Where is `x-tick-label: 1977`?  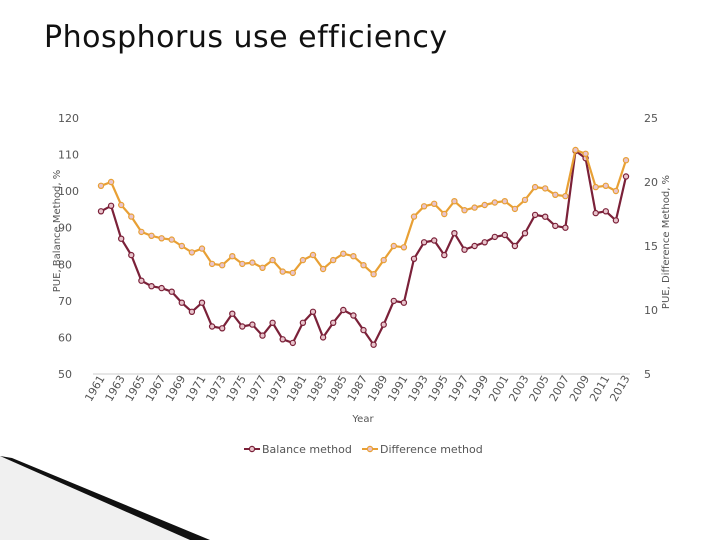
x-tick-label: 1977 is located at coordinates (256, 388).